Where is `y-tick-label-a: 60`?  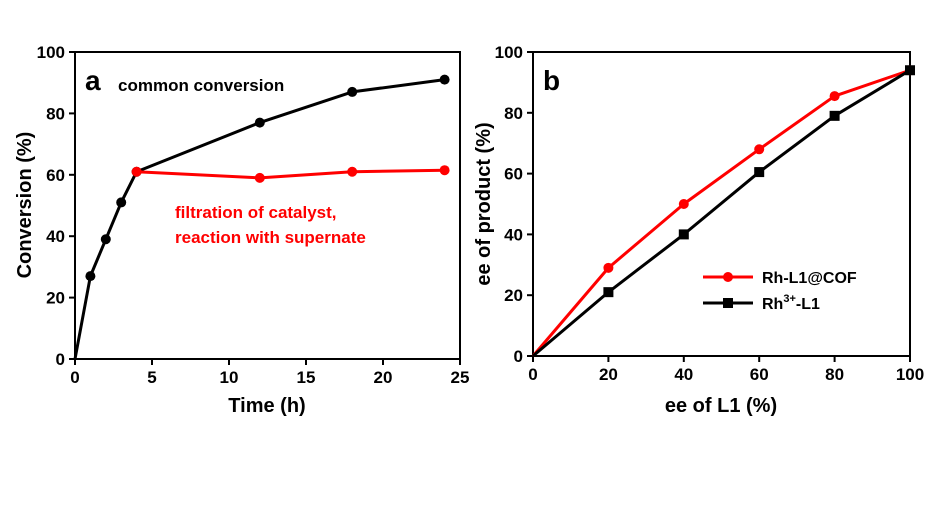 y-tick-label-a: 60 is located at coordinates (55, 175).